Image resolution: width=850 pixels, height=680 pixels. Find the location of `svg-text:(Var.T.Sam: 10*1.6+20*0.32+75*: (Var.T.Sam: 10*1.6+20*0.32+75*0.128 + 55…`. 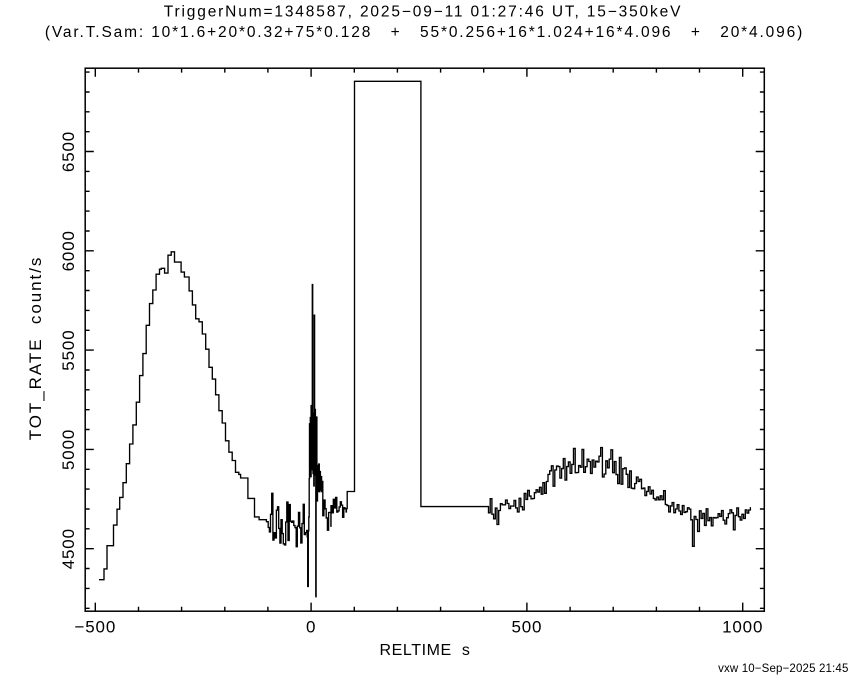

svg-text:(Var.T.Sam: 10*1.6+20*0.32+75*: (Var.T.Sam: 10*1.6+20*0.32+75*0.128 + 55… is located at coordinates (424, 32).